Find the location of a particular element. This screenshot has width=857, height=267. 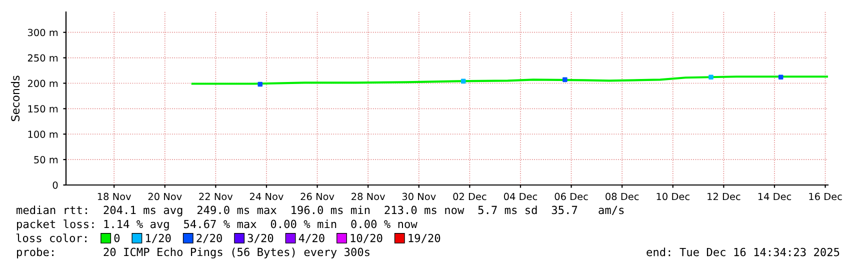

y-tick-label: 50 m is located at coordinates (46, 160).